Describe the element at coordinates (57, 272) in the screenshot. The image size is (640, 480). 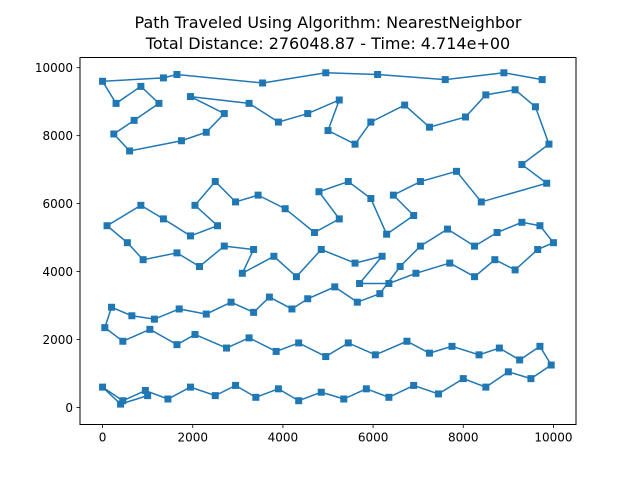
I see `y-tick-label: 4000` at that location.